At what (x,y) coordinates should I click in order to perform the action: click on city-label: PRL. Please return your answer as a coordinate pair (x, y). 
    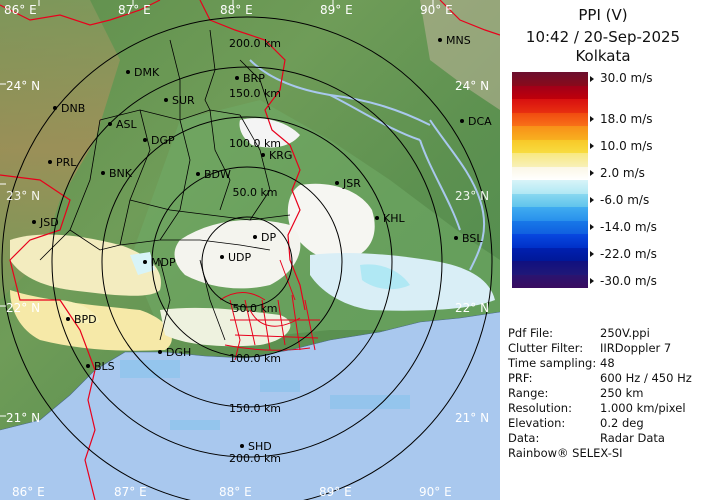
    Looking at the image, I should click on (66, 162).